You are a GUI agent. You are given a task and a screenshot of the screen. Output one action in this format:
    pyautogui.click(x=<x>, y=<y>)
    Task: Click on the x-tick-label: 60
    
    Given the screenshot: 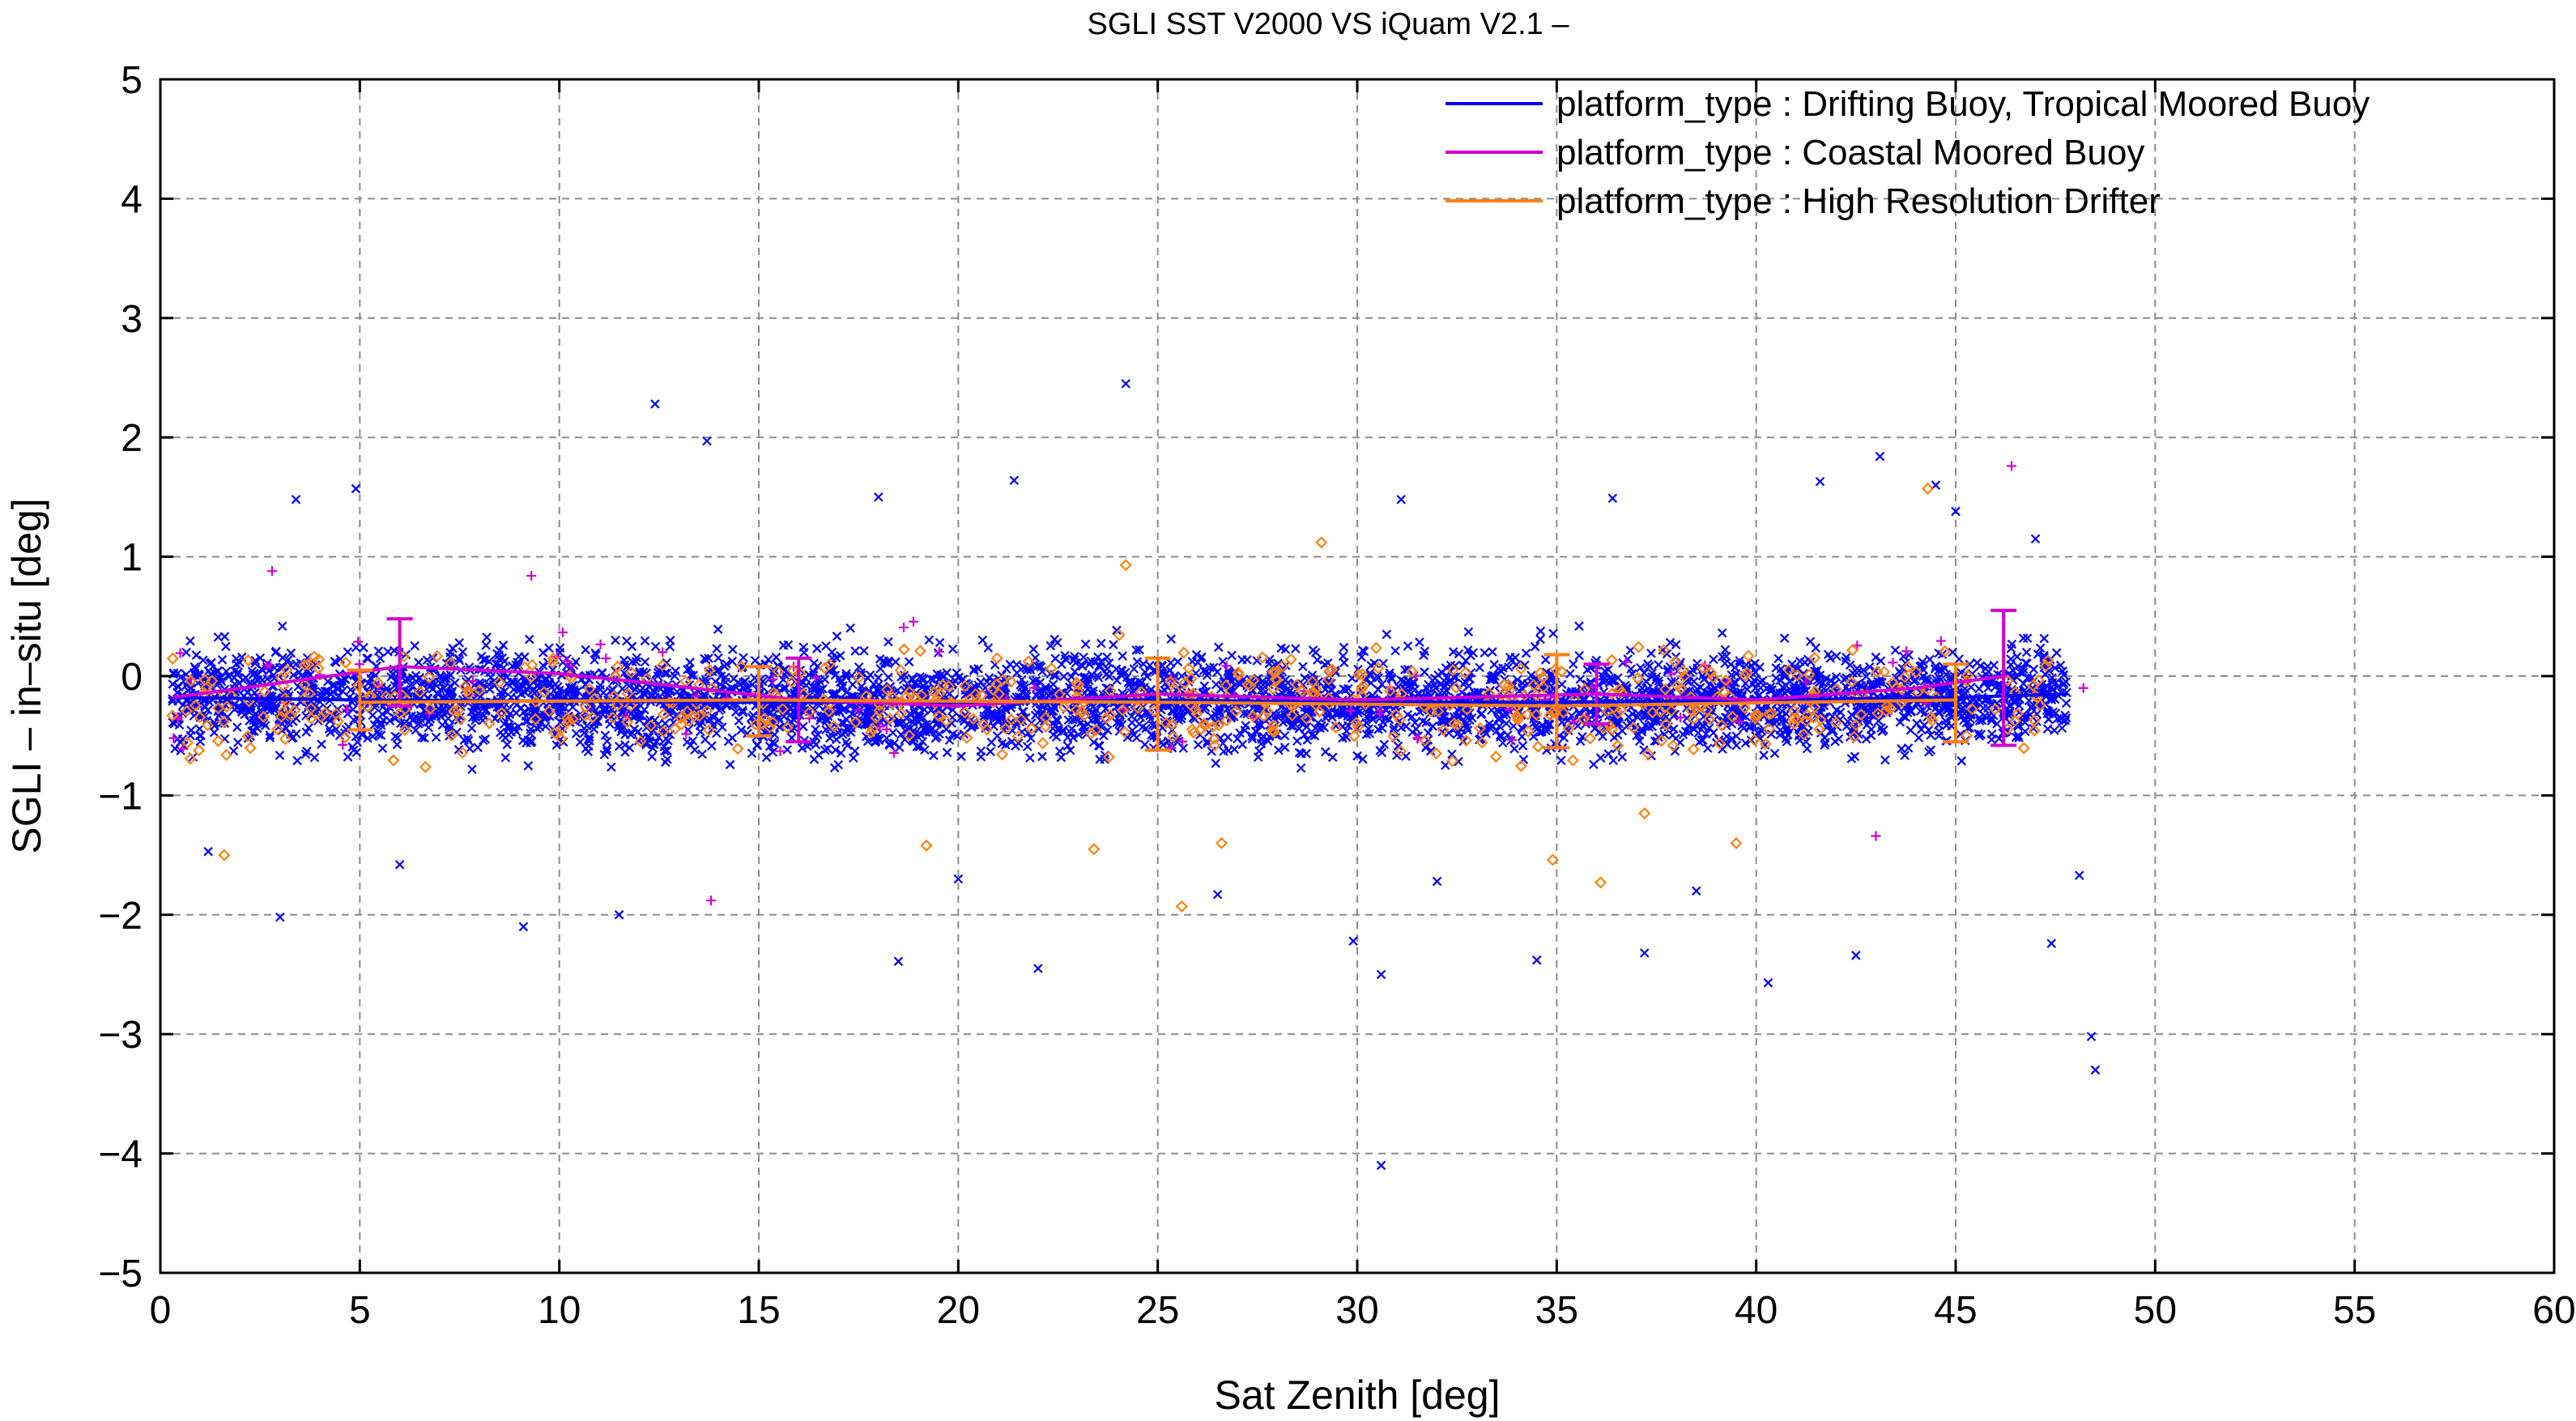 What is the action you would take?
    pyautogui.click(x=2553, y=1310)
    